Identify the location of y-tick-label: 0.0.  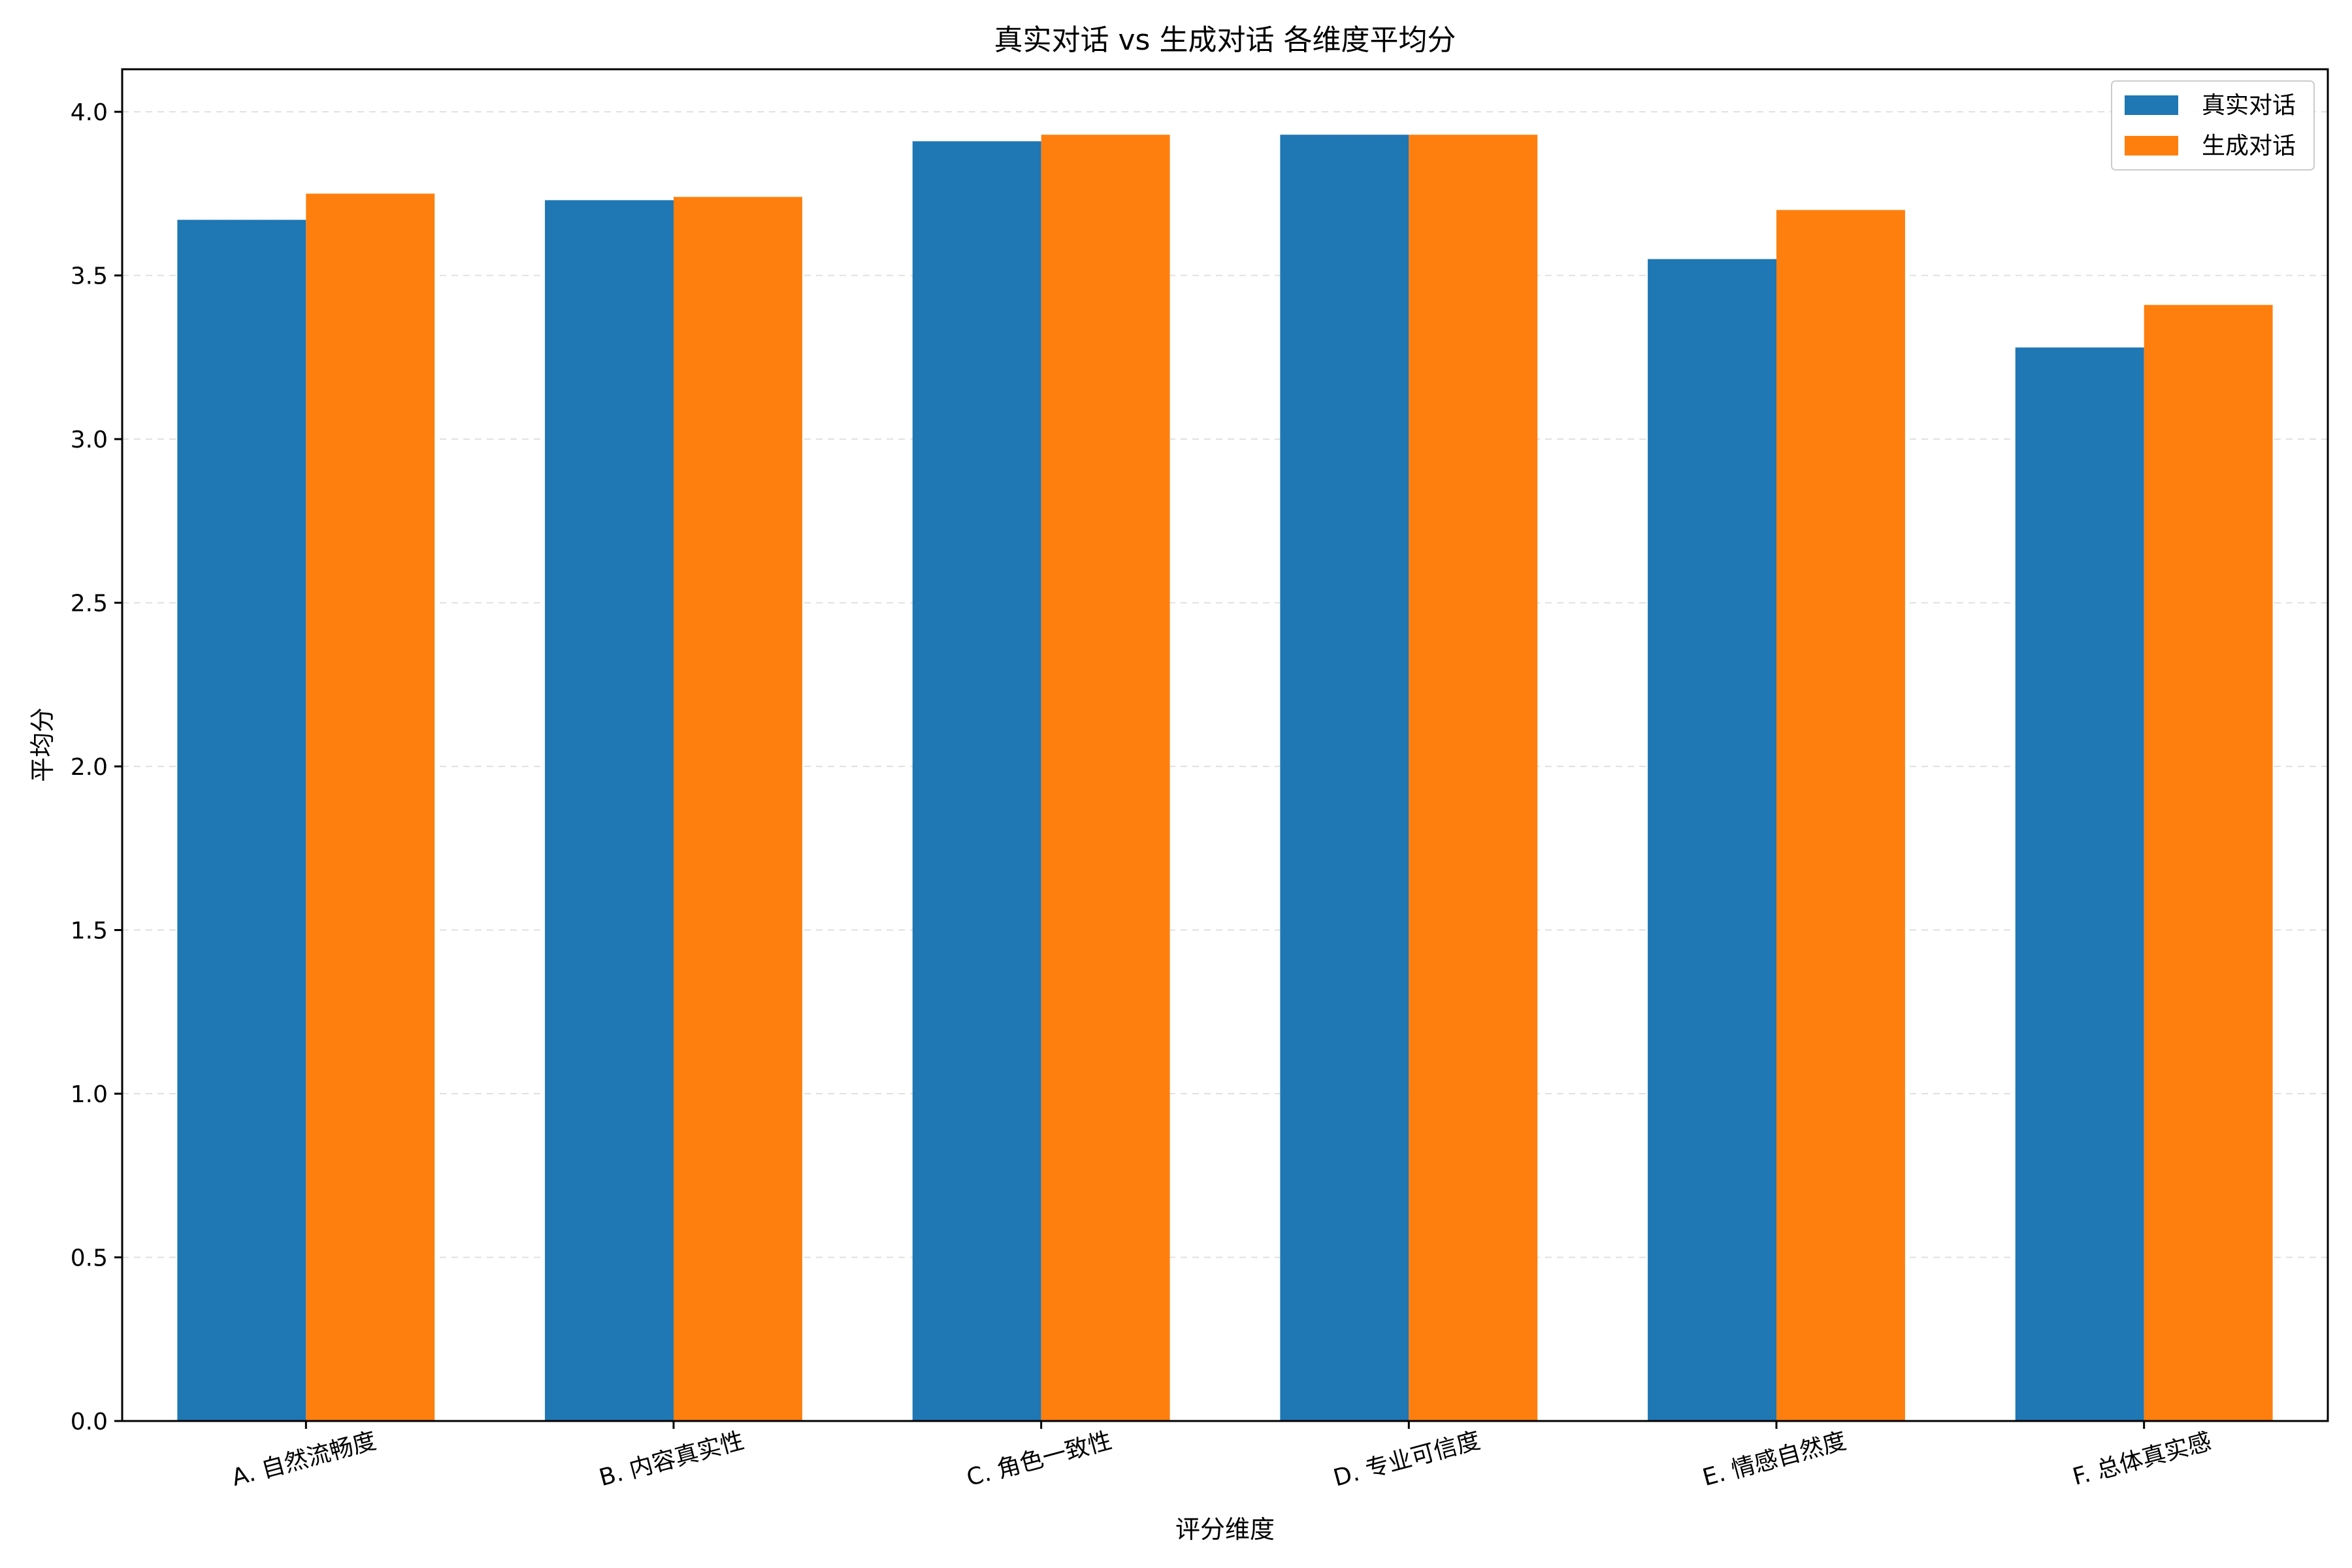
(89, 1422).